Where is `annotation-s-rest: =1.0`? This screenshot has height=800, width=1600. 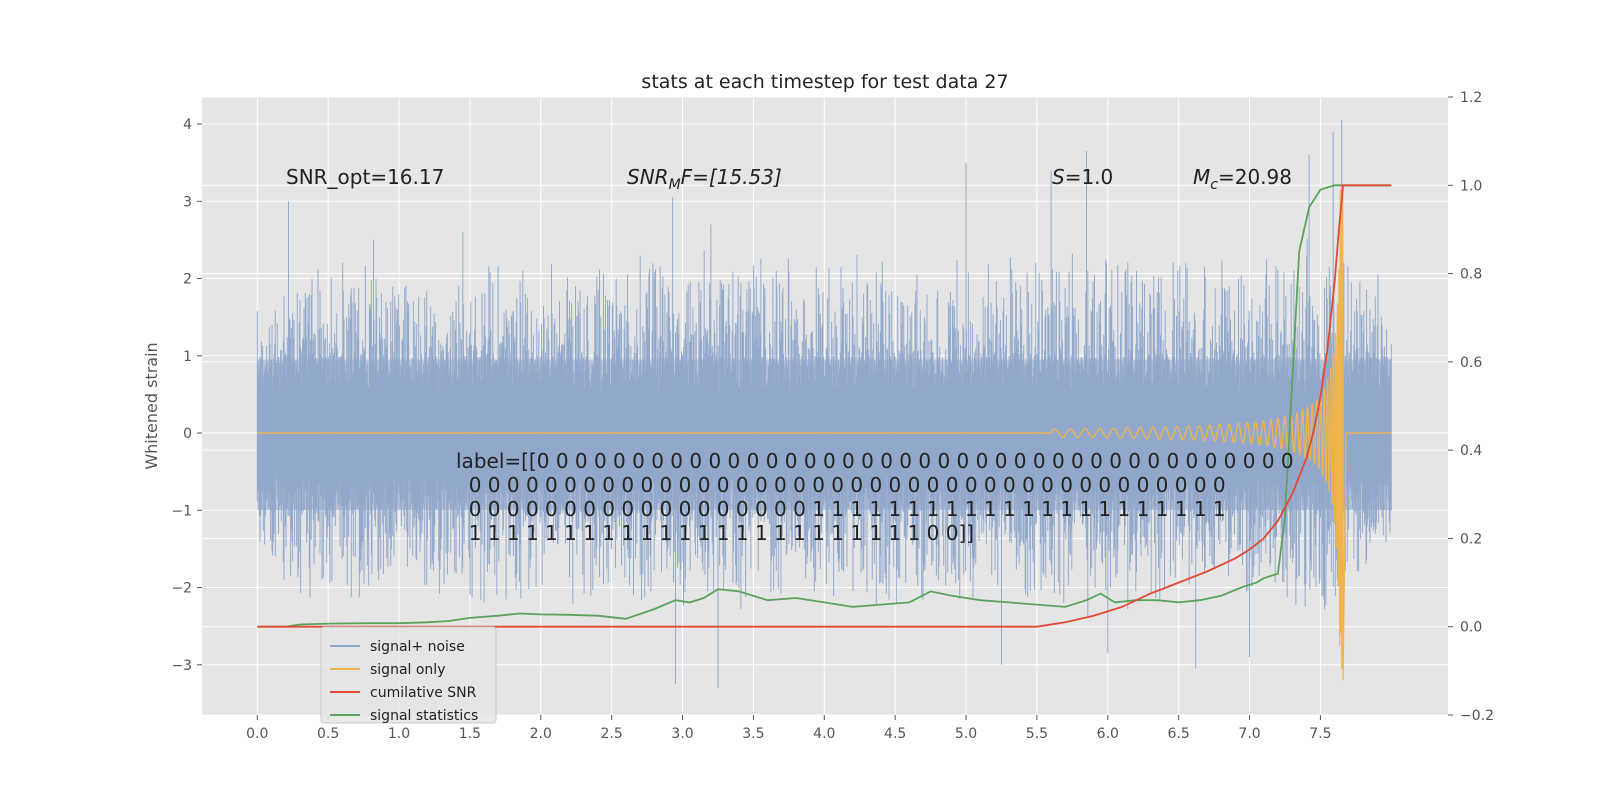
annotation-s-rest: =1.0 is located at coordinates (1089, 177).